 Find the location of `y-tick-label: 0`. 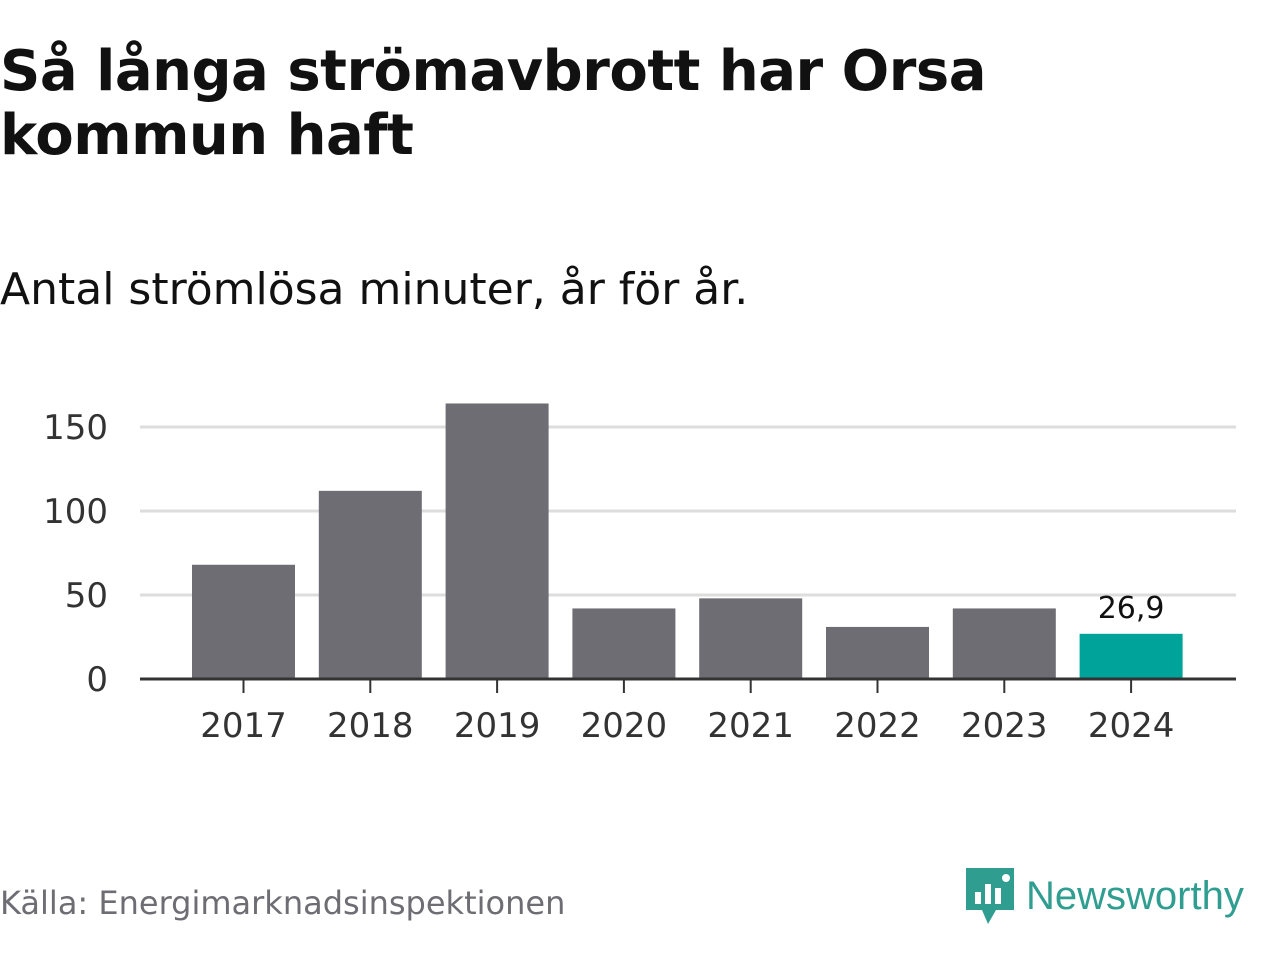

y-tick-label: 0 is located at coordinates (97, 680).